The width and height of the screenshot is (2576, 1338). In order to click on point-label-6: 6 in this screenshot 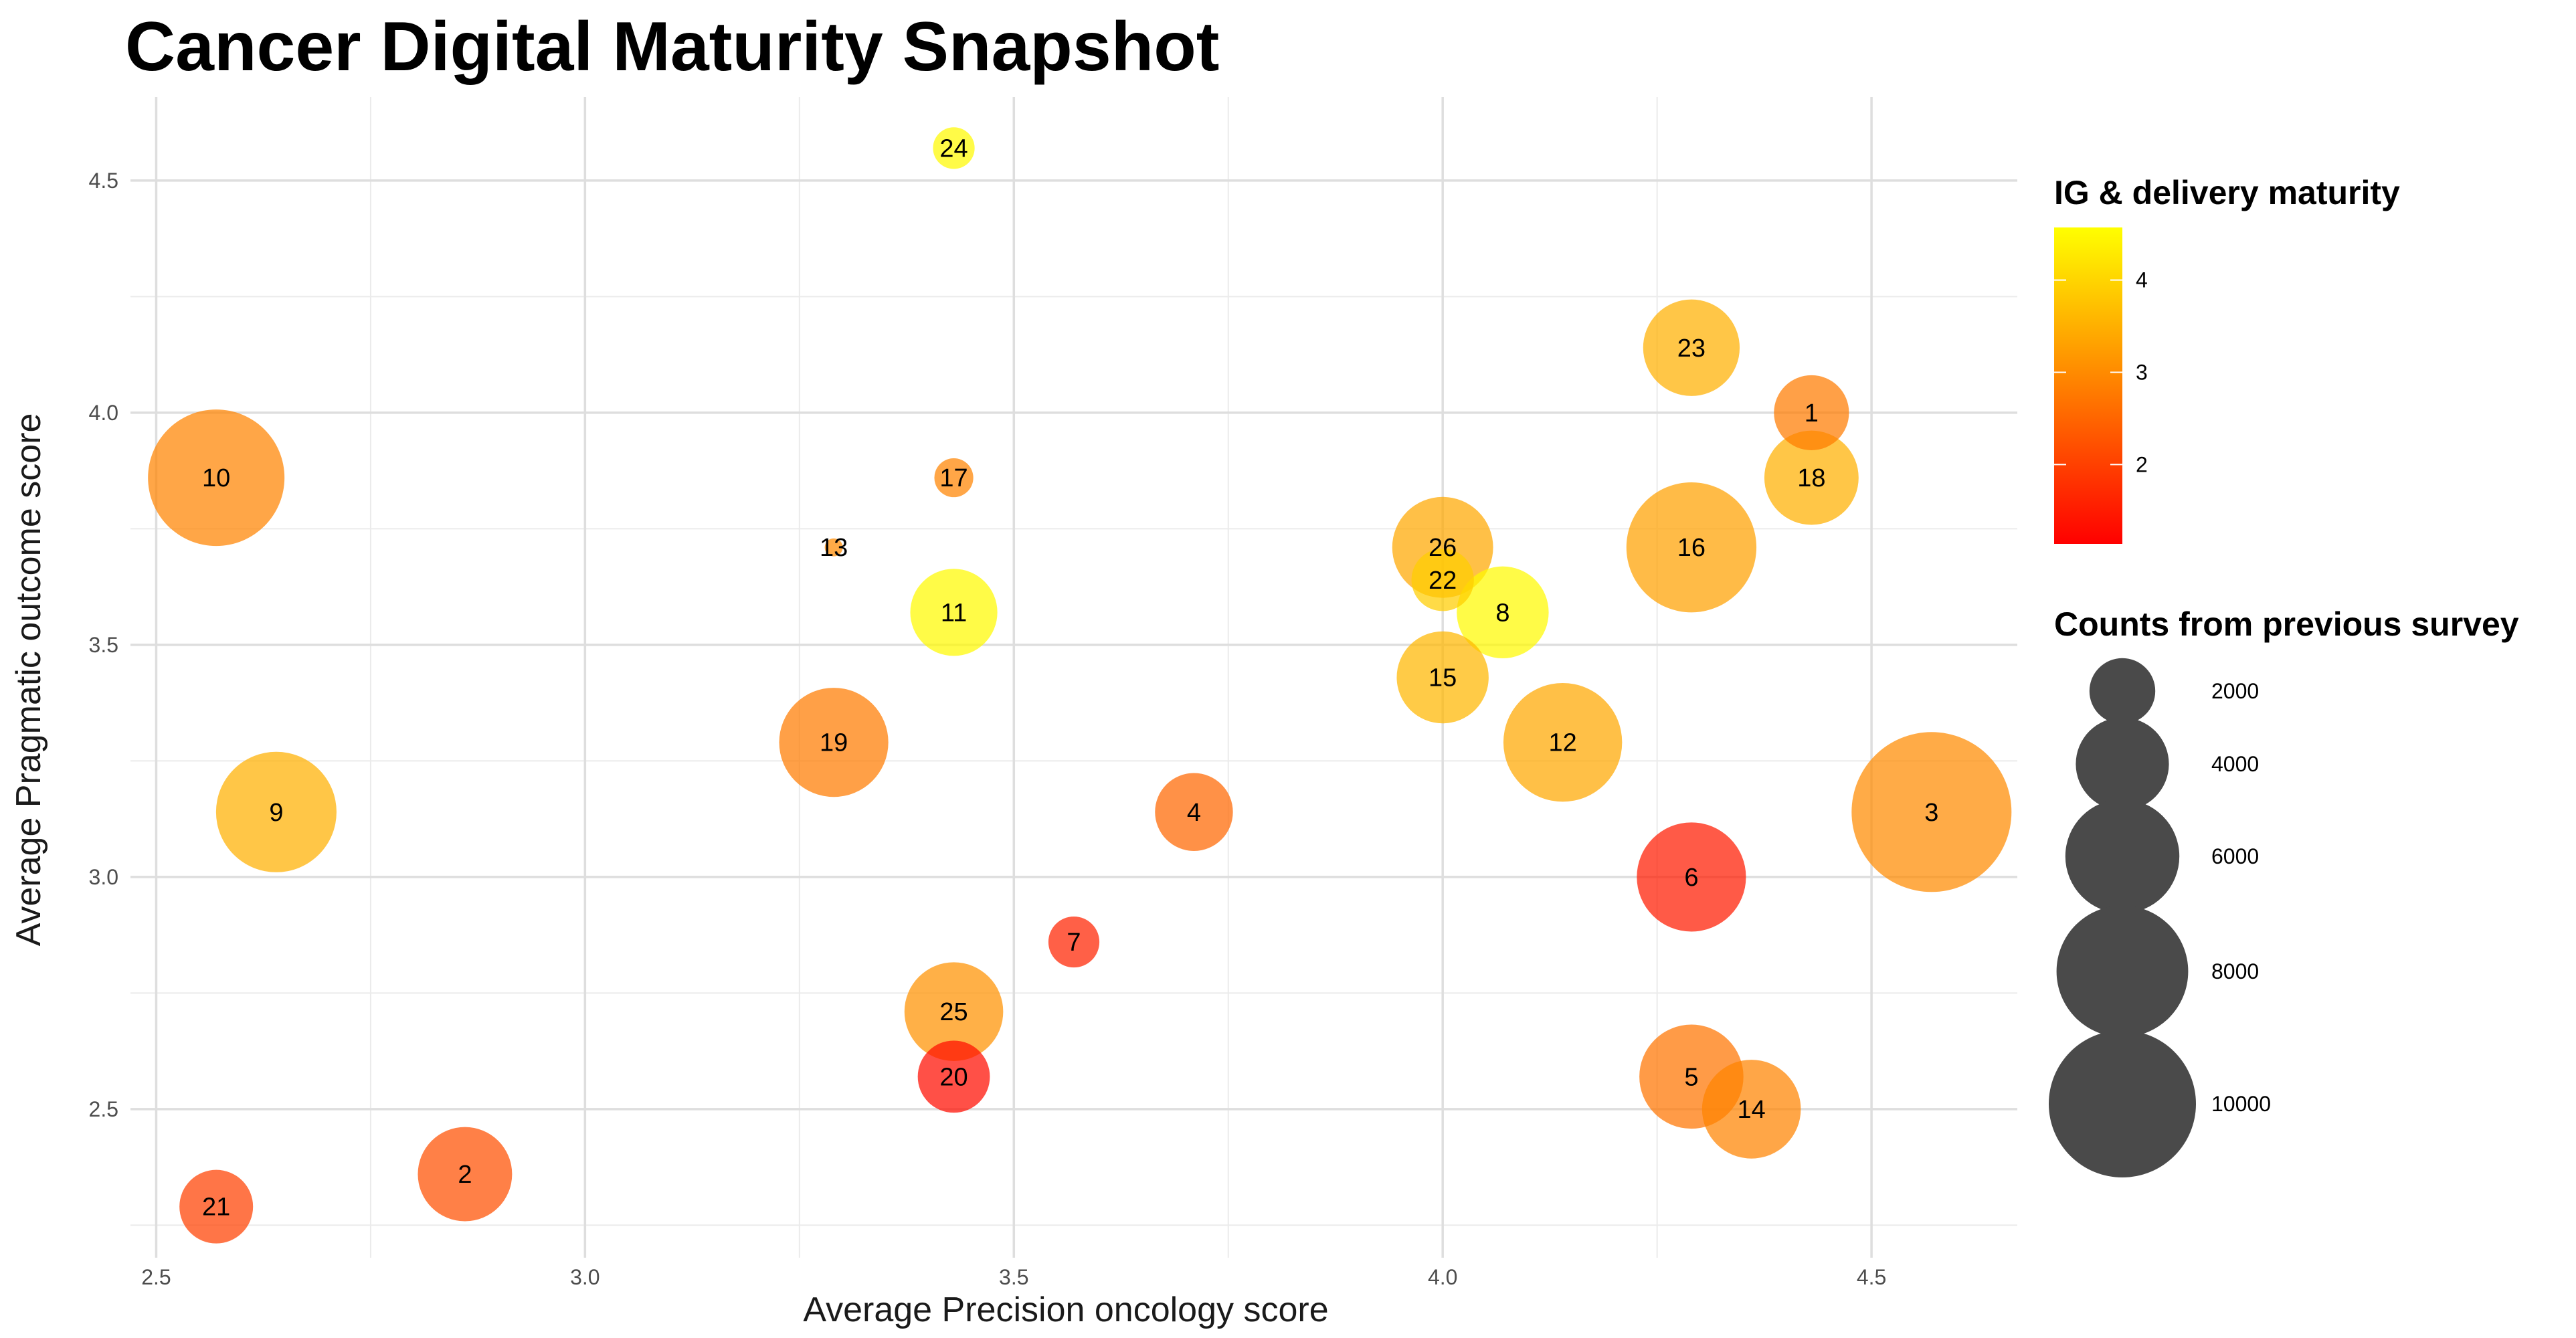, I will do `click(1691, 878)`.